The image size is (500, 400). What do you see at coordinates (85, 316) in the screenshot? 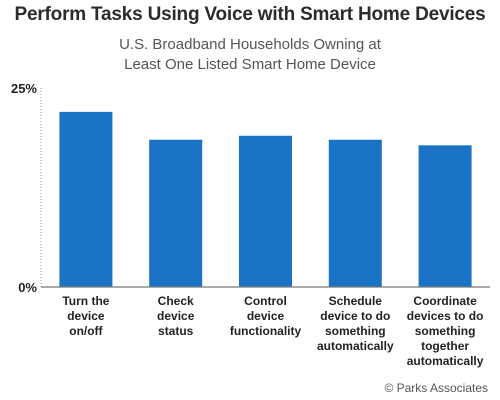
I see `x-tick-label: Turn the device on/off` at bounding box center [85, 316].